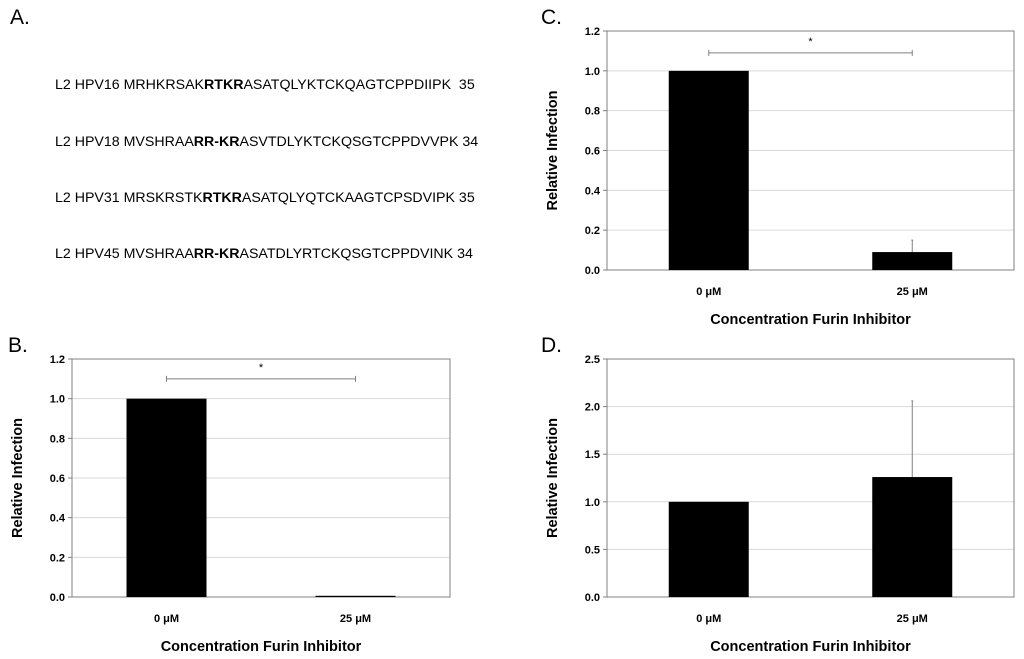 This screenshot has width=1024, height=659. Describe the element at coordinates (124, 141) in the screenshot. I see `sequence-prefix: L2 HPV18 MVSHRAA` at that location.